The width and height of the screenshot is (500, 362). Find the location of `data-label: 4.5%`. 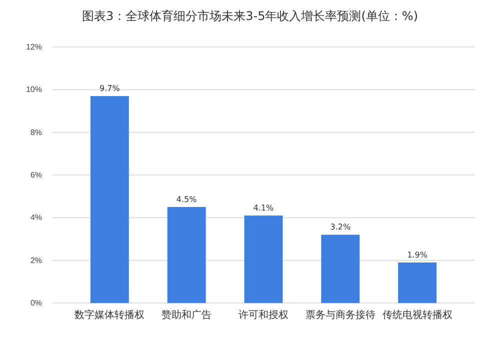

data-label: 4.5% is located at coordinates (187, 199).